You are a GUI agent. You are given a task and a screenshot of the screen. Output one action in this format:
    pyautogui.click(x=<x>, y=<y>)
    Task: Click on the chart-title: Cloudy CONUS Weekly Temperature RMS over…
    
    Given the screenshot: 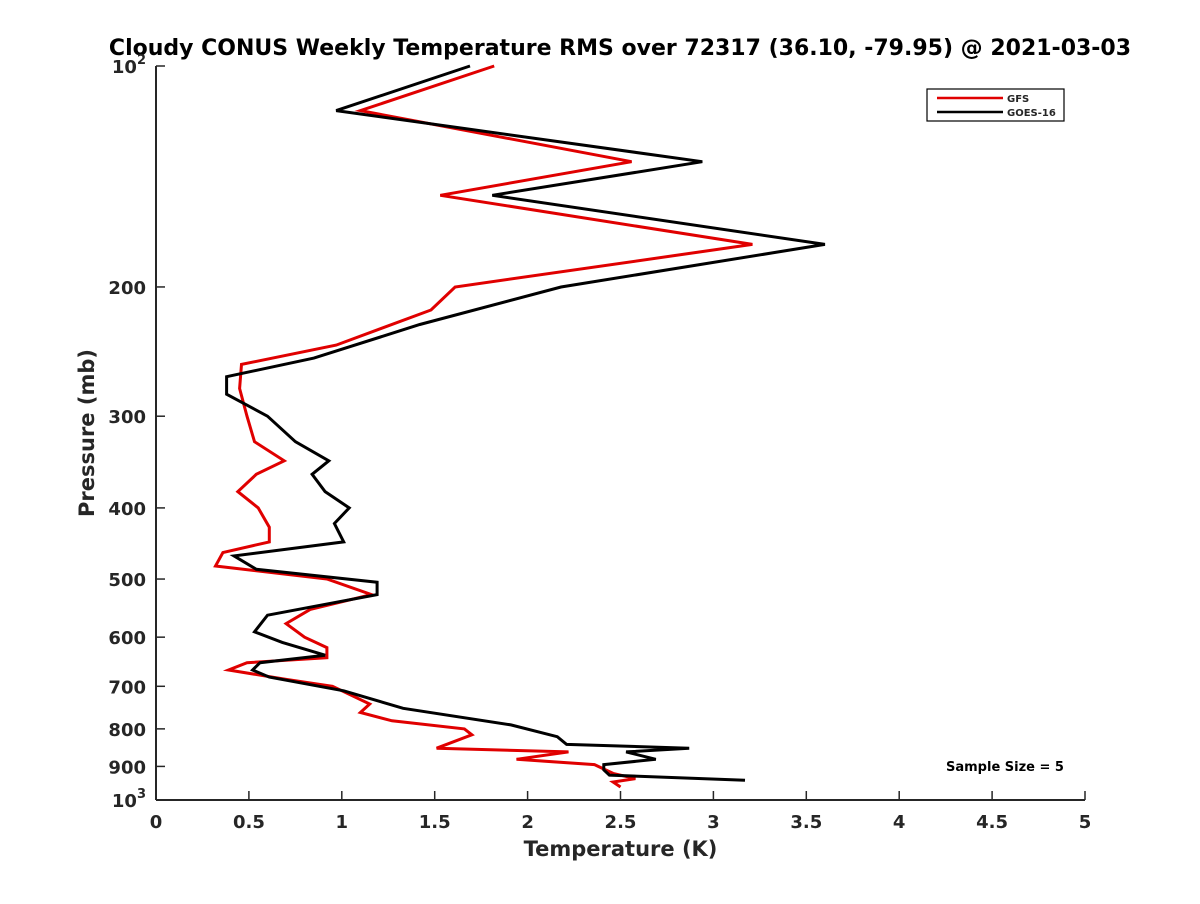 What is the action you would take?
    pyautogui.click(x=620, y=48)
    